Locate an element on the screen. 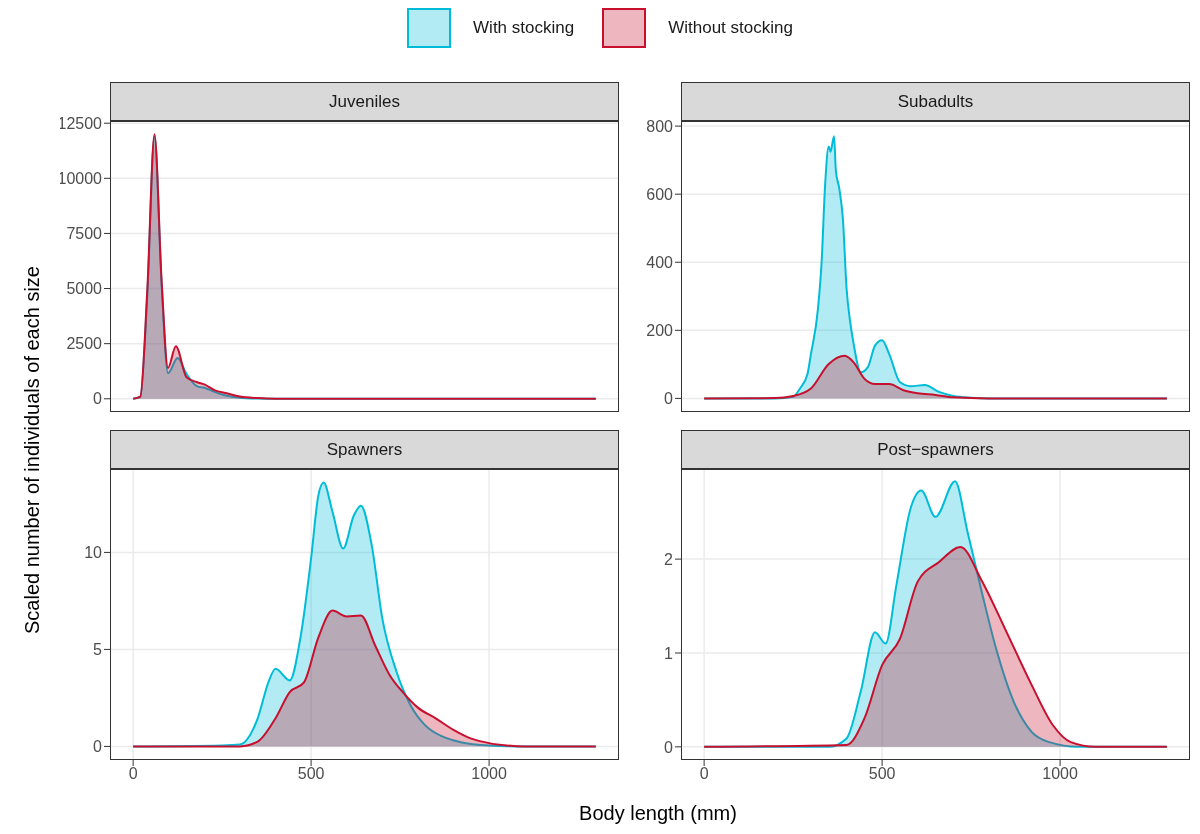 This screenshot has width=1200, height=834. y-tick-label: 5 is located at coordinates (98, 650).